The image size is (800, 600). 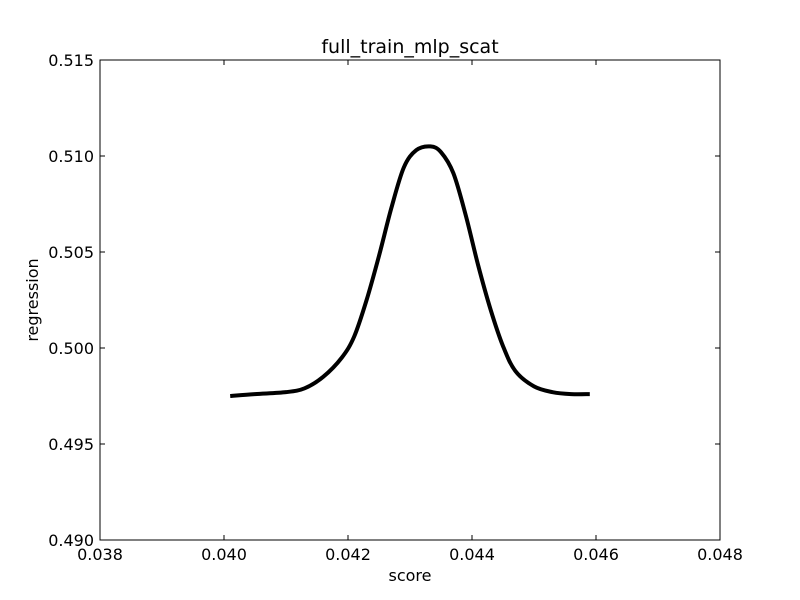 What do you see at coordinates (224, 554) in the screenshot?
I see `x-tick-label: 0.040` at bounding box center [224, 554].